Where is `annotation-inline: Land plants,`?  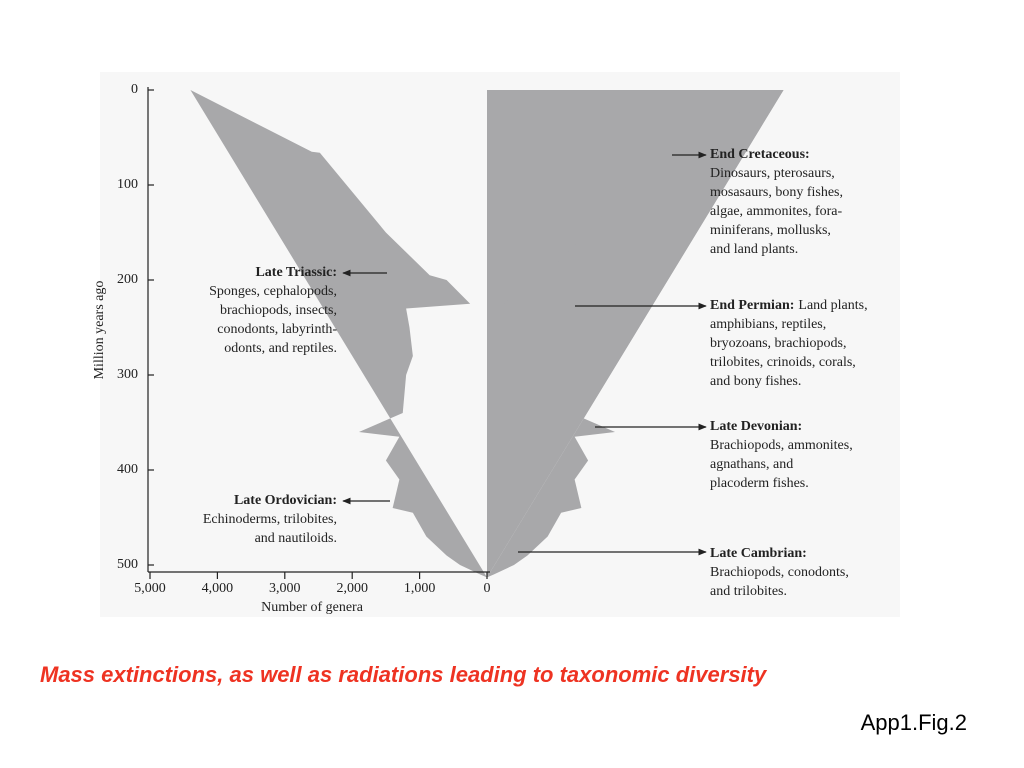
annotation-inline: Land plants, is located at coordinates (832, 305).